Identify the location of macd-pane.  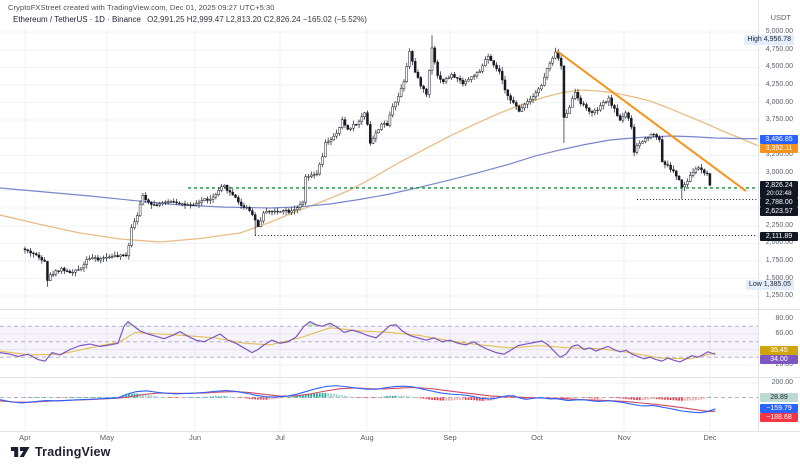
(379, 399).